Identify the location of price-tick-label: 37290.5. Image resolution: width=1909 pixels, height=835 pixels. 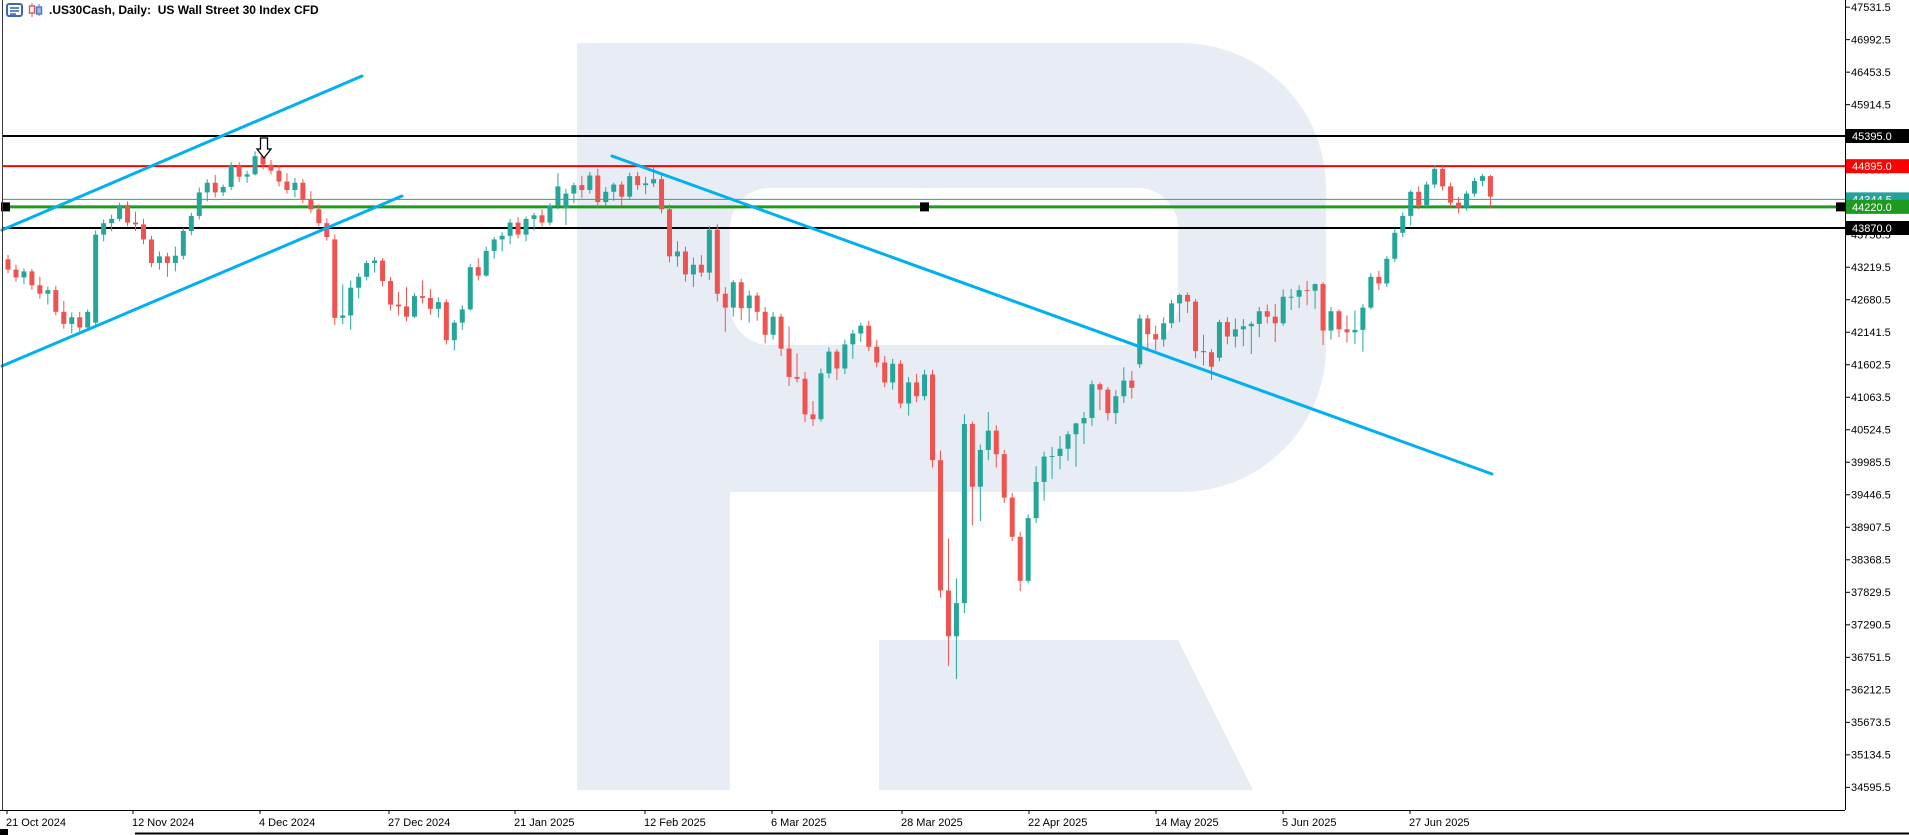
(1871, 626).